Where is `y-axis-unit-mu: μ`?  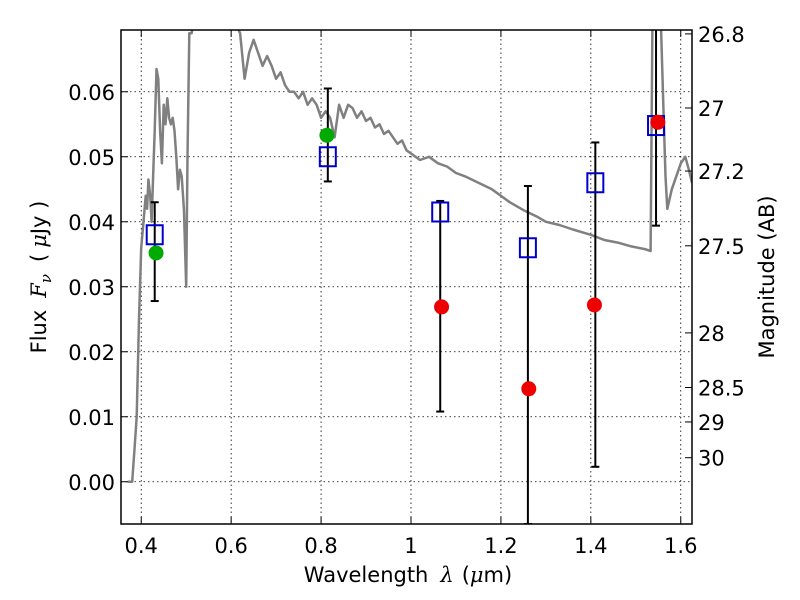 y-axis-unit-mu: μ is located at coordinates (39, 241).